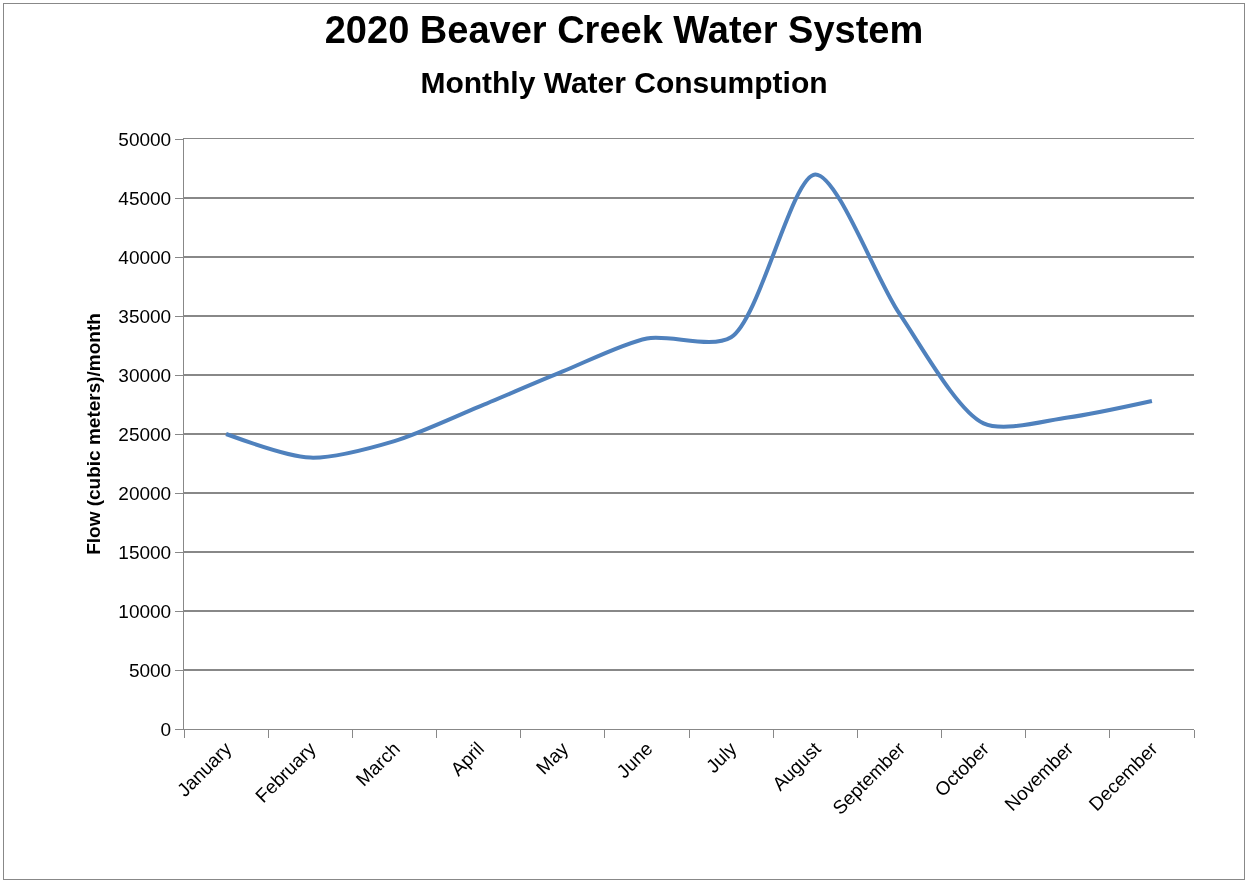 This screenshot has height=883, width=1250. What do you see at coordinates (552, 758) in the screenshot?
I see `x-tick-label: May` at bounding box center [552, 758].